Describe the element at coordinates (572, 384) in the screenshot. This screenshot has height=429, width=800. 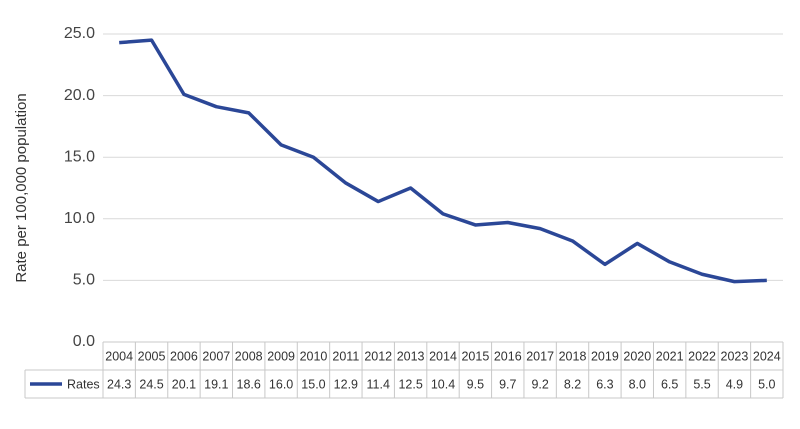
I see `table-value: 8.2` at that location.